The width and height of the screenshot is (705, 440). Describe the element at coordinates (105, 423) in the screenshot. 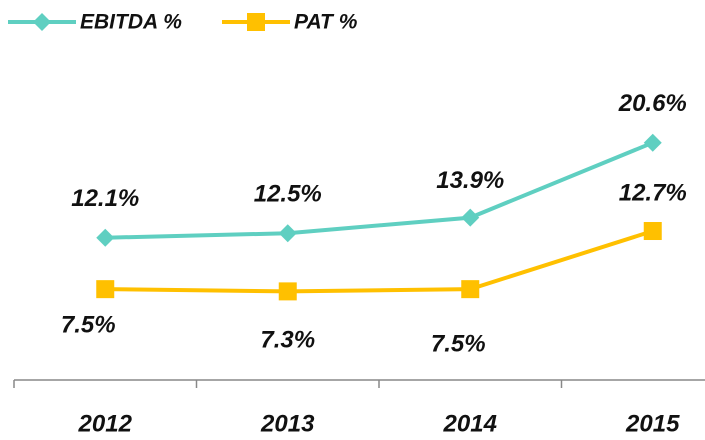

I see `x-tick-label: 2012` at that location.